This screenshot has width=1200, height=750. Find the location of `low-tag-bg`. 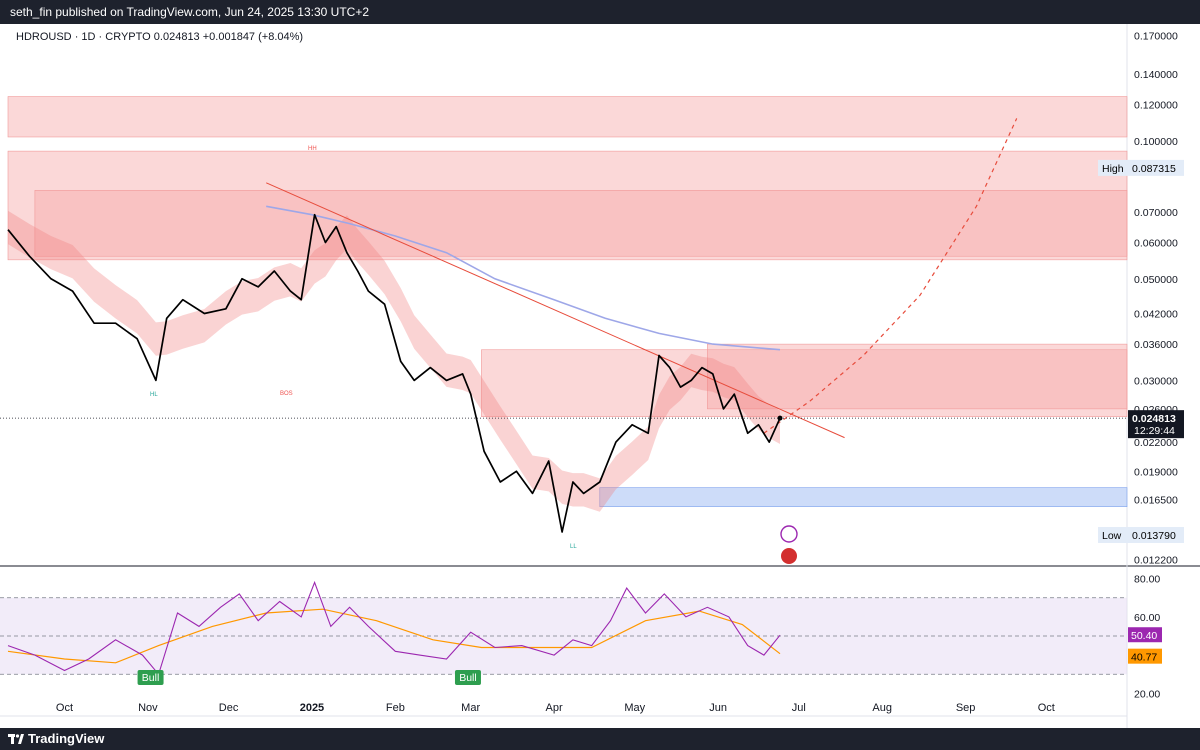

low-tag-bg is located at coordinates (1113, 535).